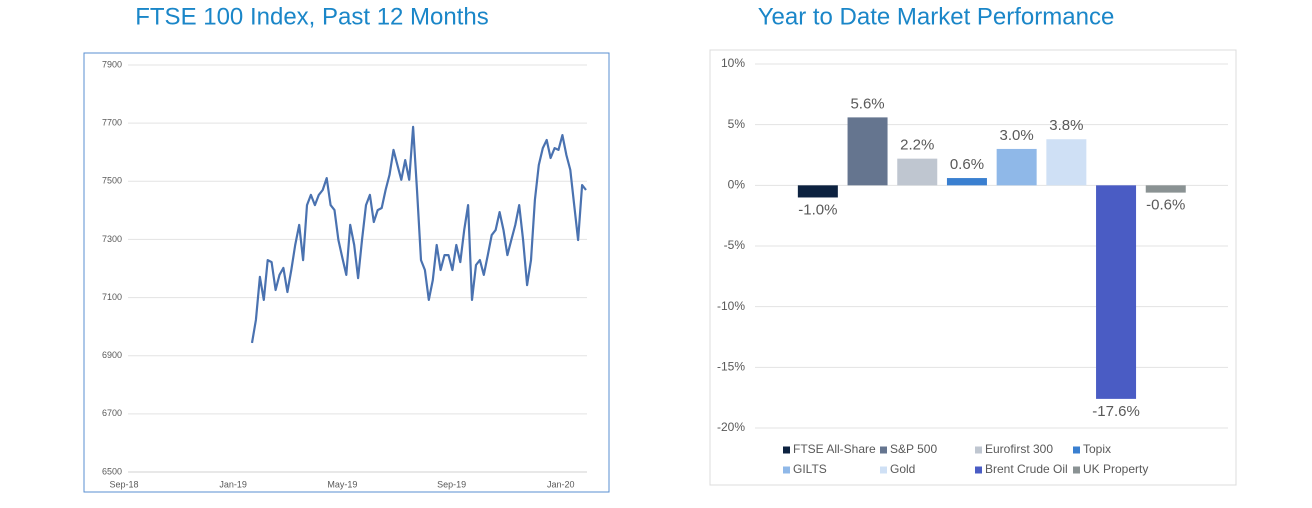  I want to click on x-tick-label: Sep-18, so click(123, 484).